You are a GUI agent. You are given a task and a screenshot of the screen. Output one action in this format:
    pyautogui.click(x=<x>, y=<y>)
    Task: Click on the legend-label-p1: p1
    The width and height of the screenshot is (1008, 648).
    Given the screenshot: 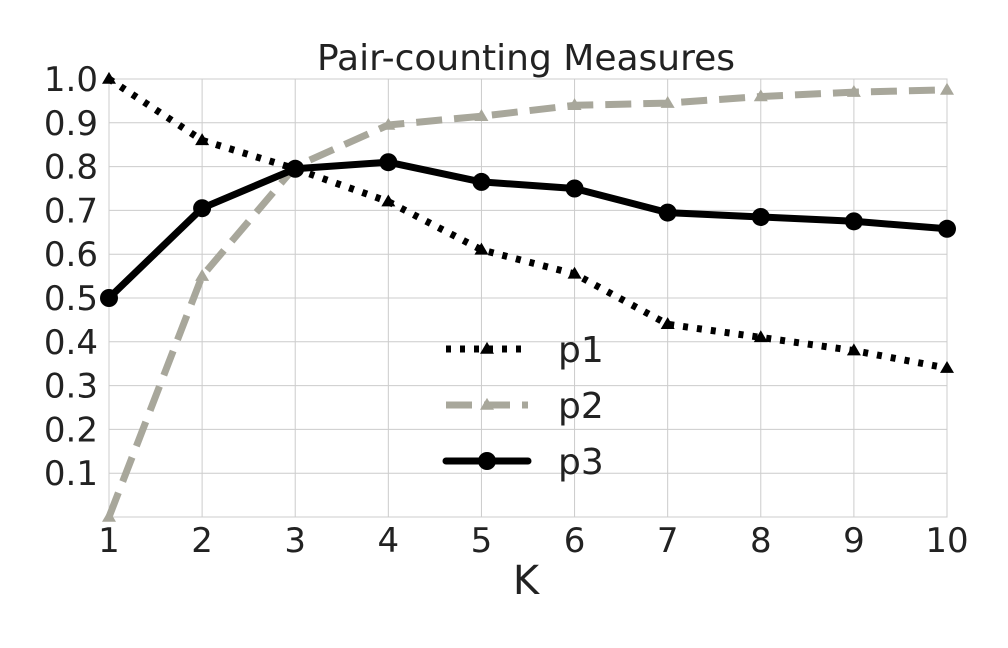 What is the action you would take?
    pyautogui.click(x=581, y=350)
    